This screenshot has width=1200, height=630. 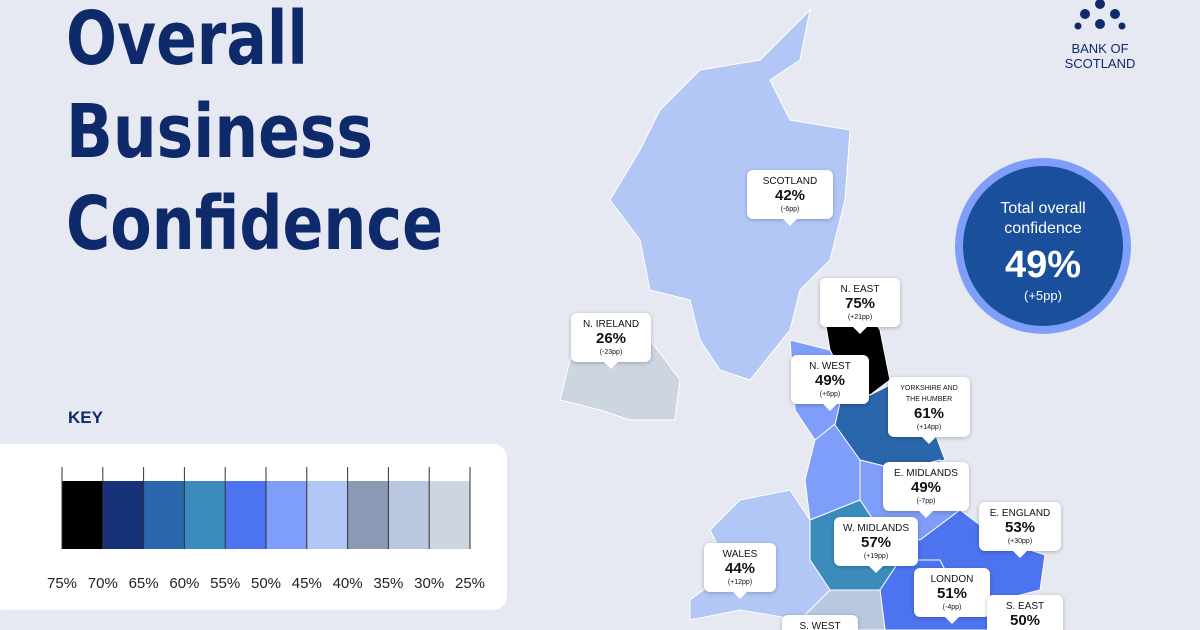 I want to click on region-callout: SCOTLAND 42% (-6pp), so click(x=790, y=198).